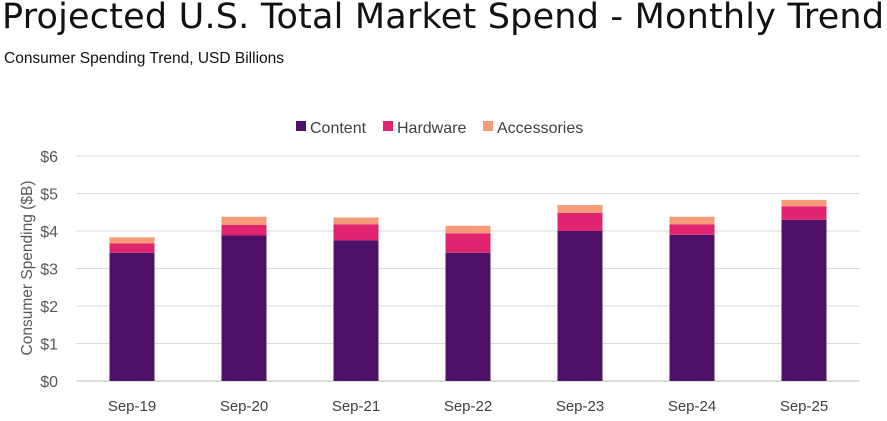 This screenshot has height=421, width=887. Describe the element at coordinates (338, 128) in the screenshot. I see `legend-label-content: Content` at that location.